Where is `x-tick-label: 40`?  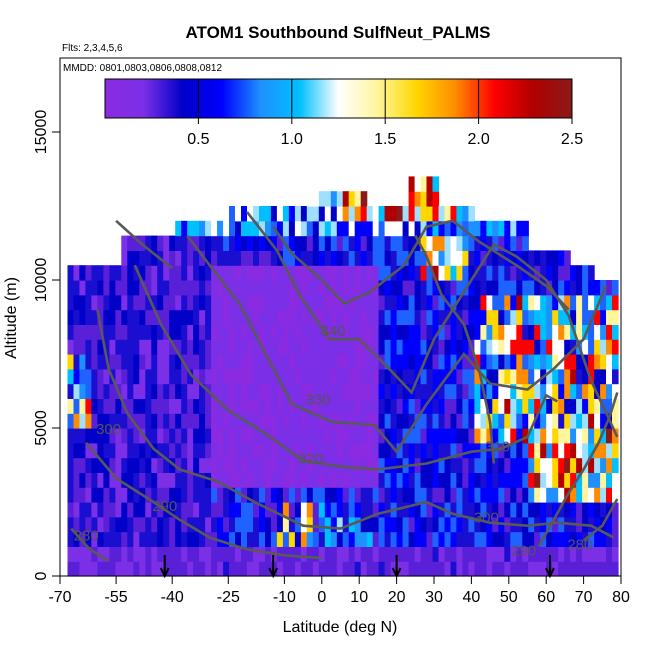
x-tick-label: 40 is located at coordinates (472, 597).